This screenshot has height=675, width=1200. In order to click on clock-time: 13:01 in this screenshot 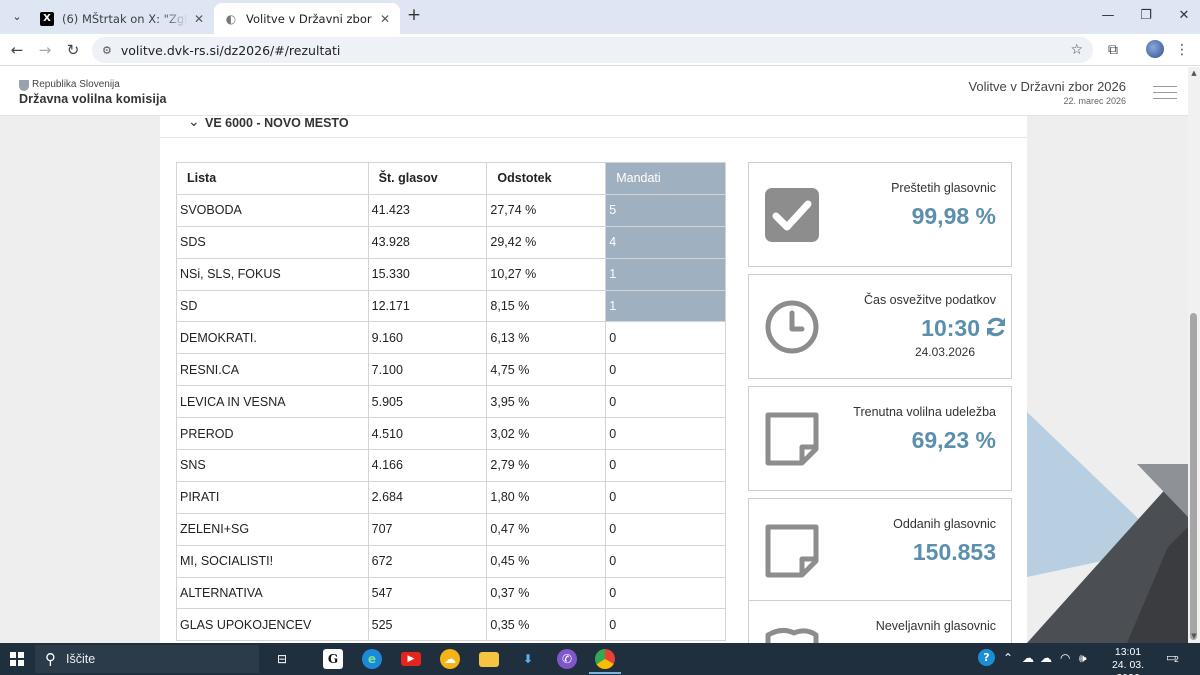, I will do `click(1128, 652)`.